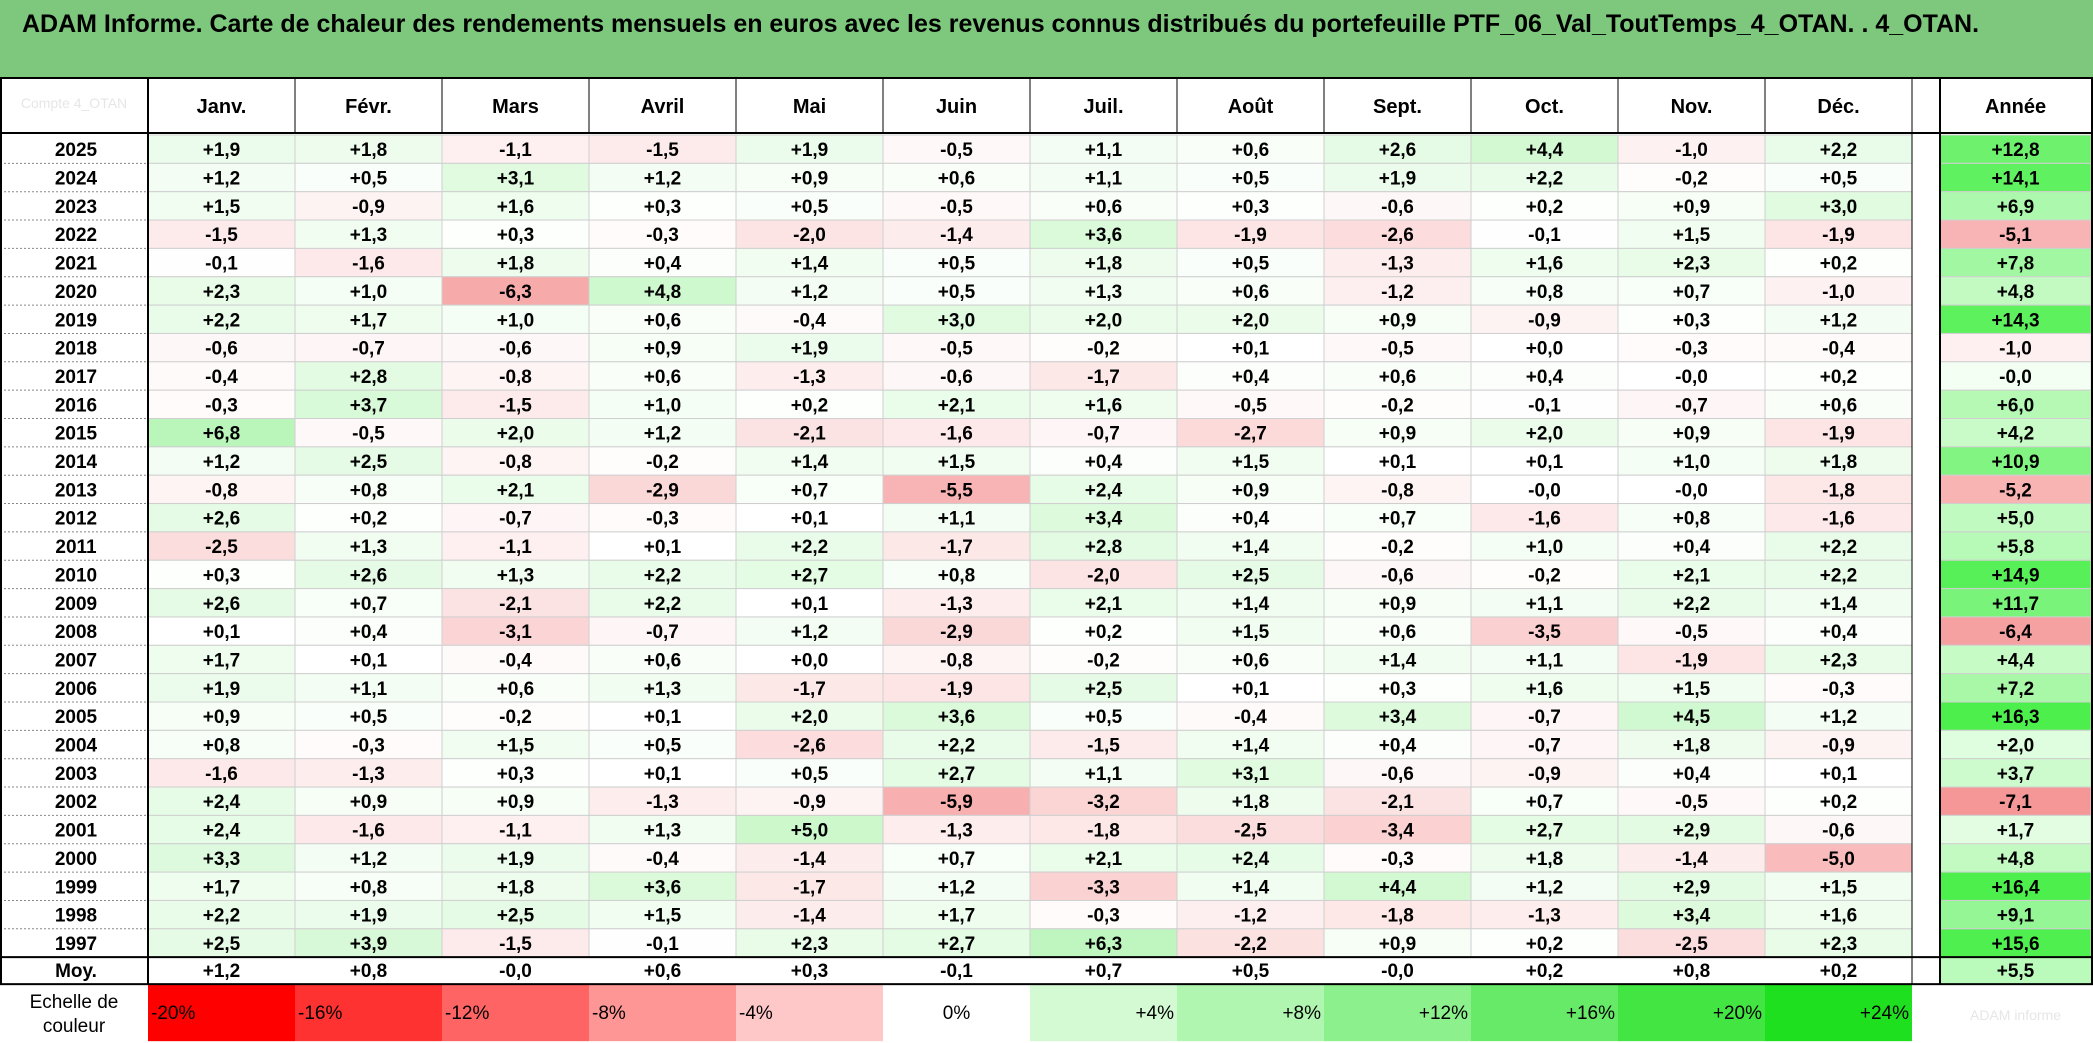 This screenshot has height=1043, width=2093. Describe the element at coordinates (222, 831) in the screenshot. I see `heat-value: +2,4` at that location.